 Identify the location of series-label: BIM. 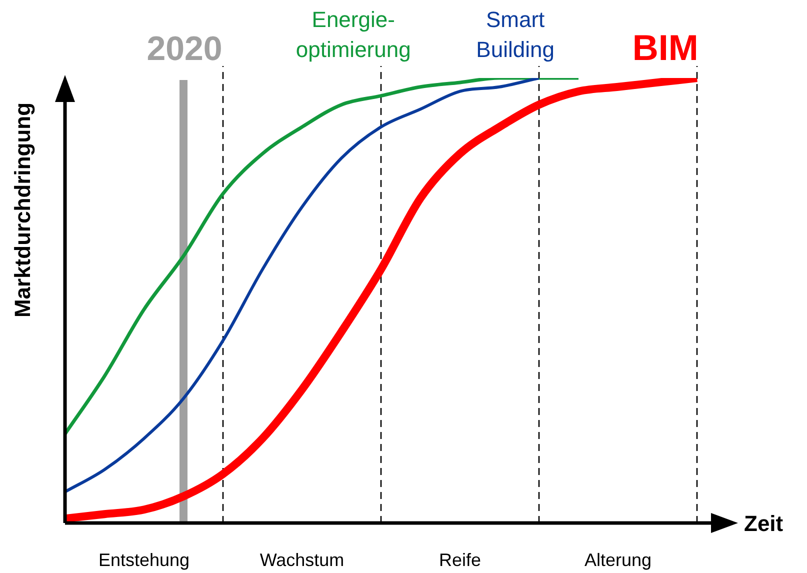
(665, 47).